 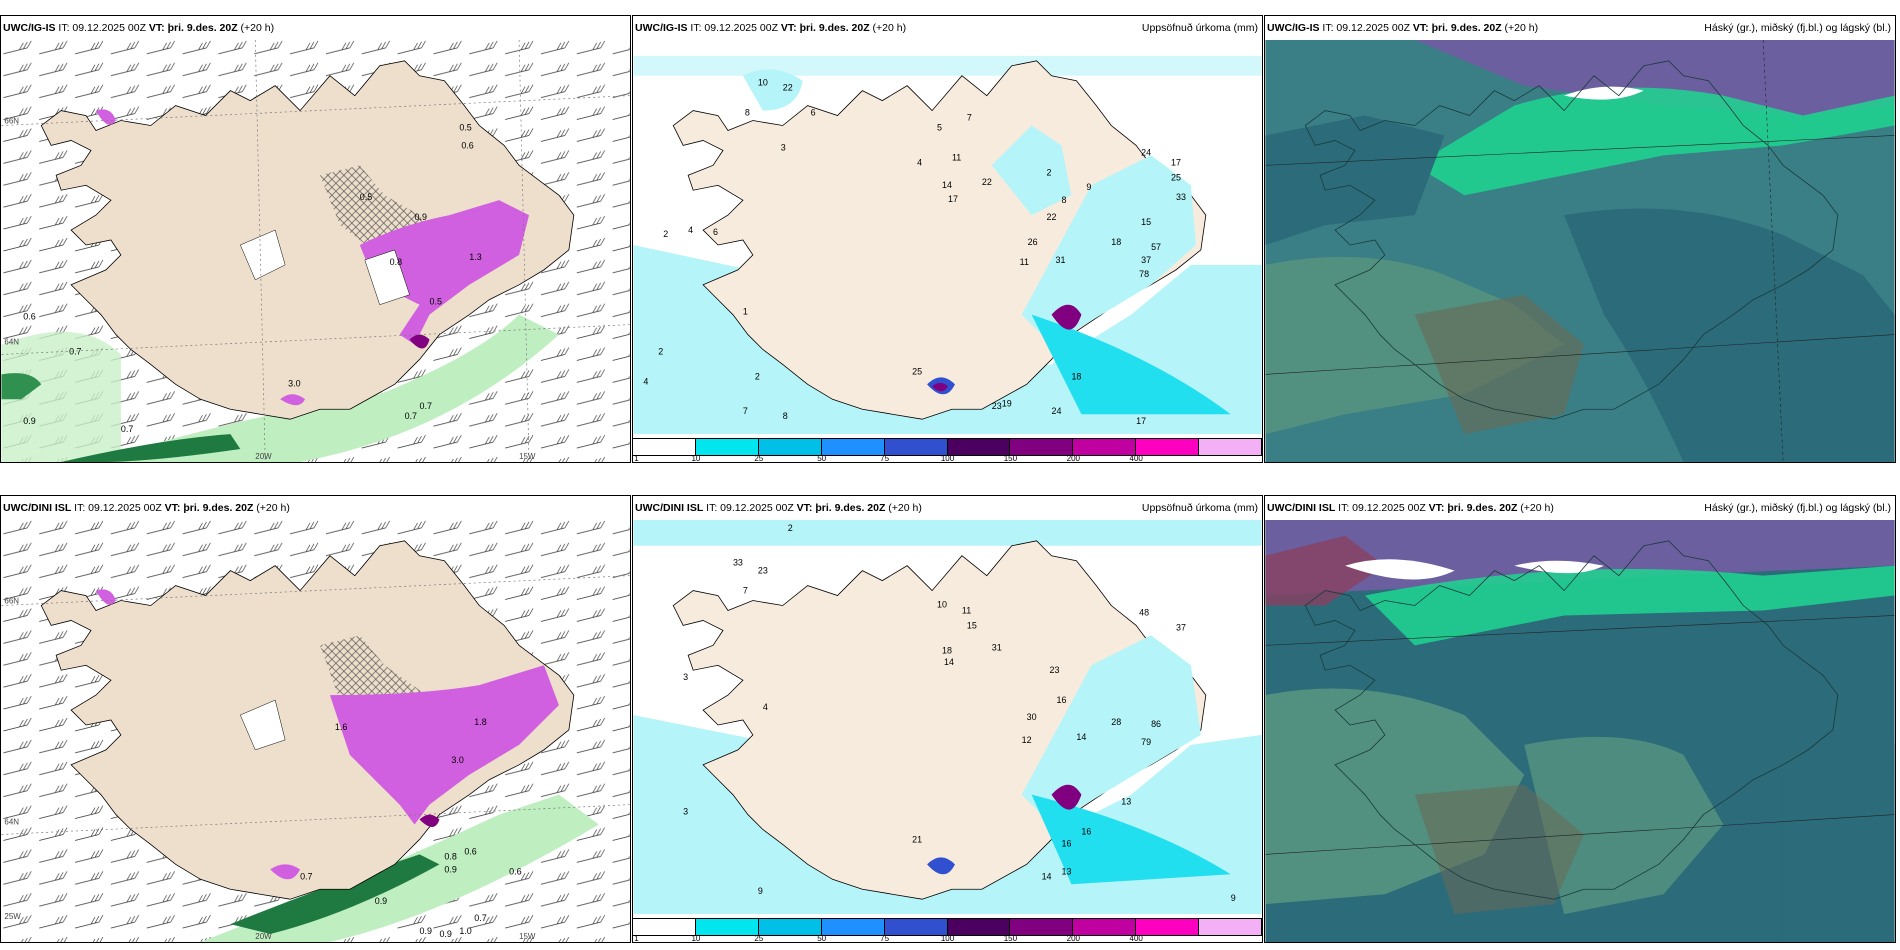 I want to click on value-label: 33, so click(x=1181, y=197).